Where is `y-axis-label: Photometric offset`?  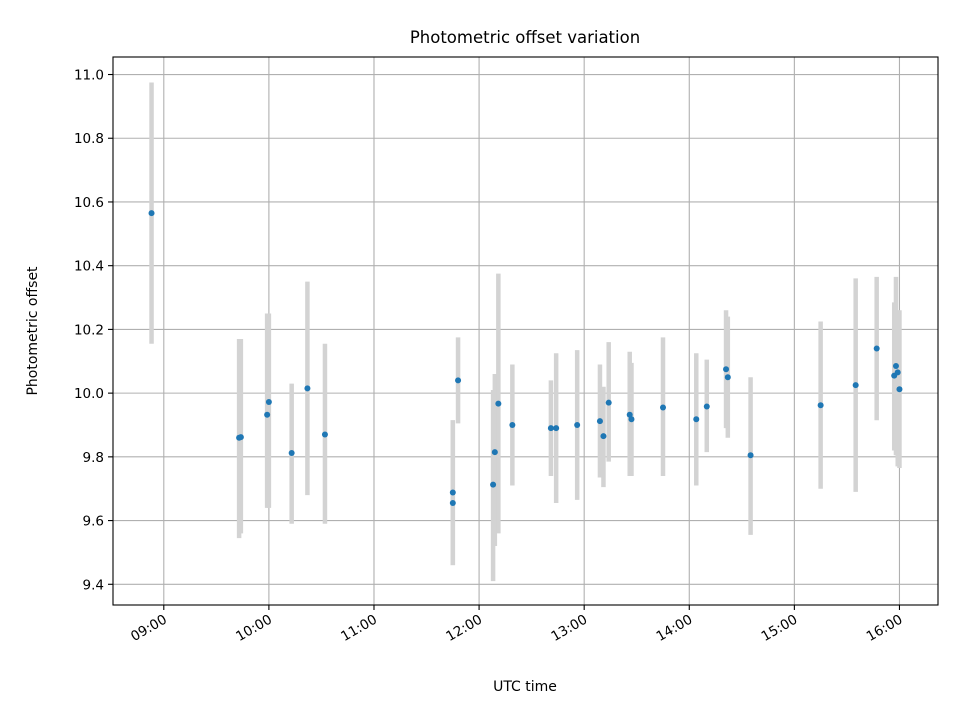
y-axis-label: Photometric offset is located at coordinates (33, 331).